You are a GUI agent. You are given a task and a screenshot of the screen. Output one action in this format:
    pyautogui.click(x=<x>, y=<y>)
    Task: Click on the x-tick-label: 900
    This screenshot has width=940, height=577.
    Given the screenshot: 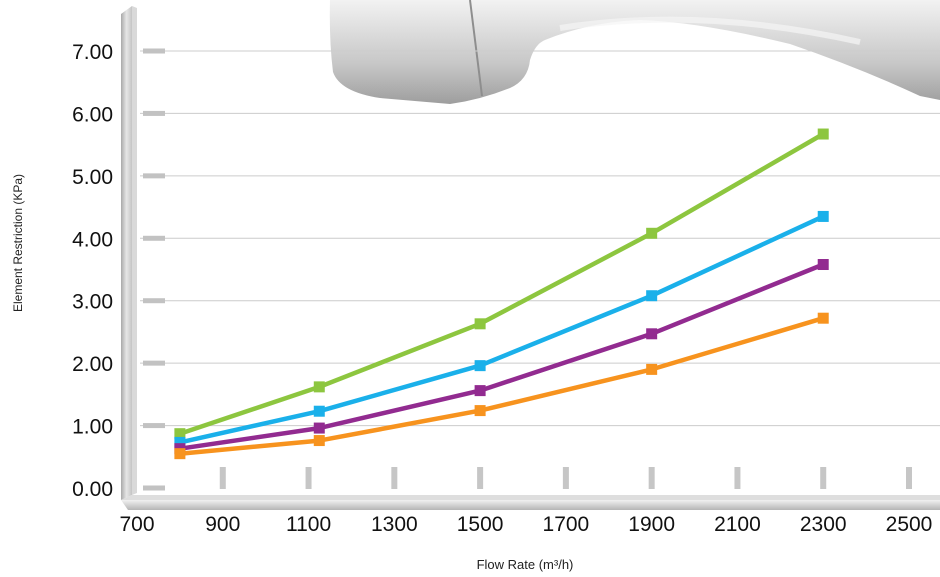 What is the action you would take?
    pyautogui.click(x=222, y=524)
    